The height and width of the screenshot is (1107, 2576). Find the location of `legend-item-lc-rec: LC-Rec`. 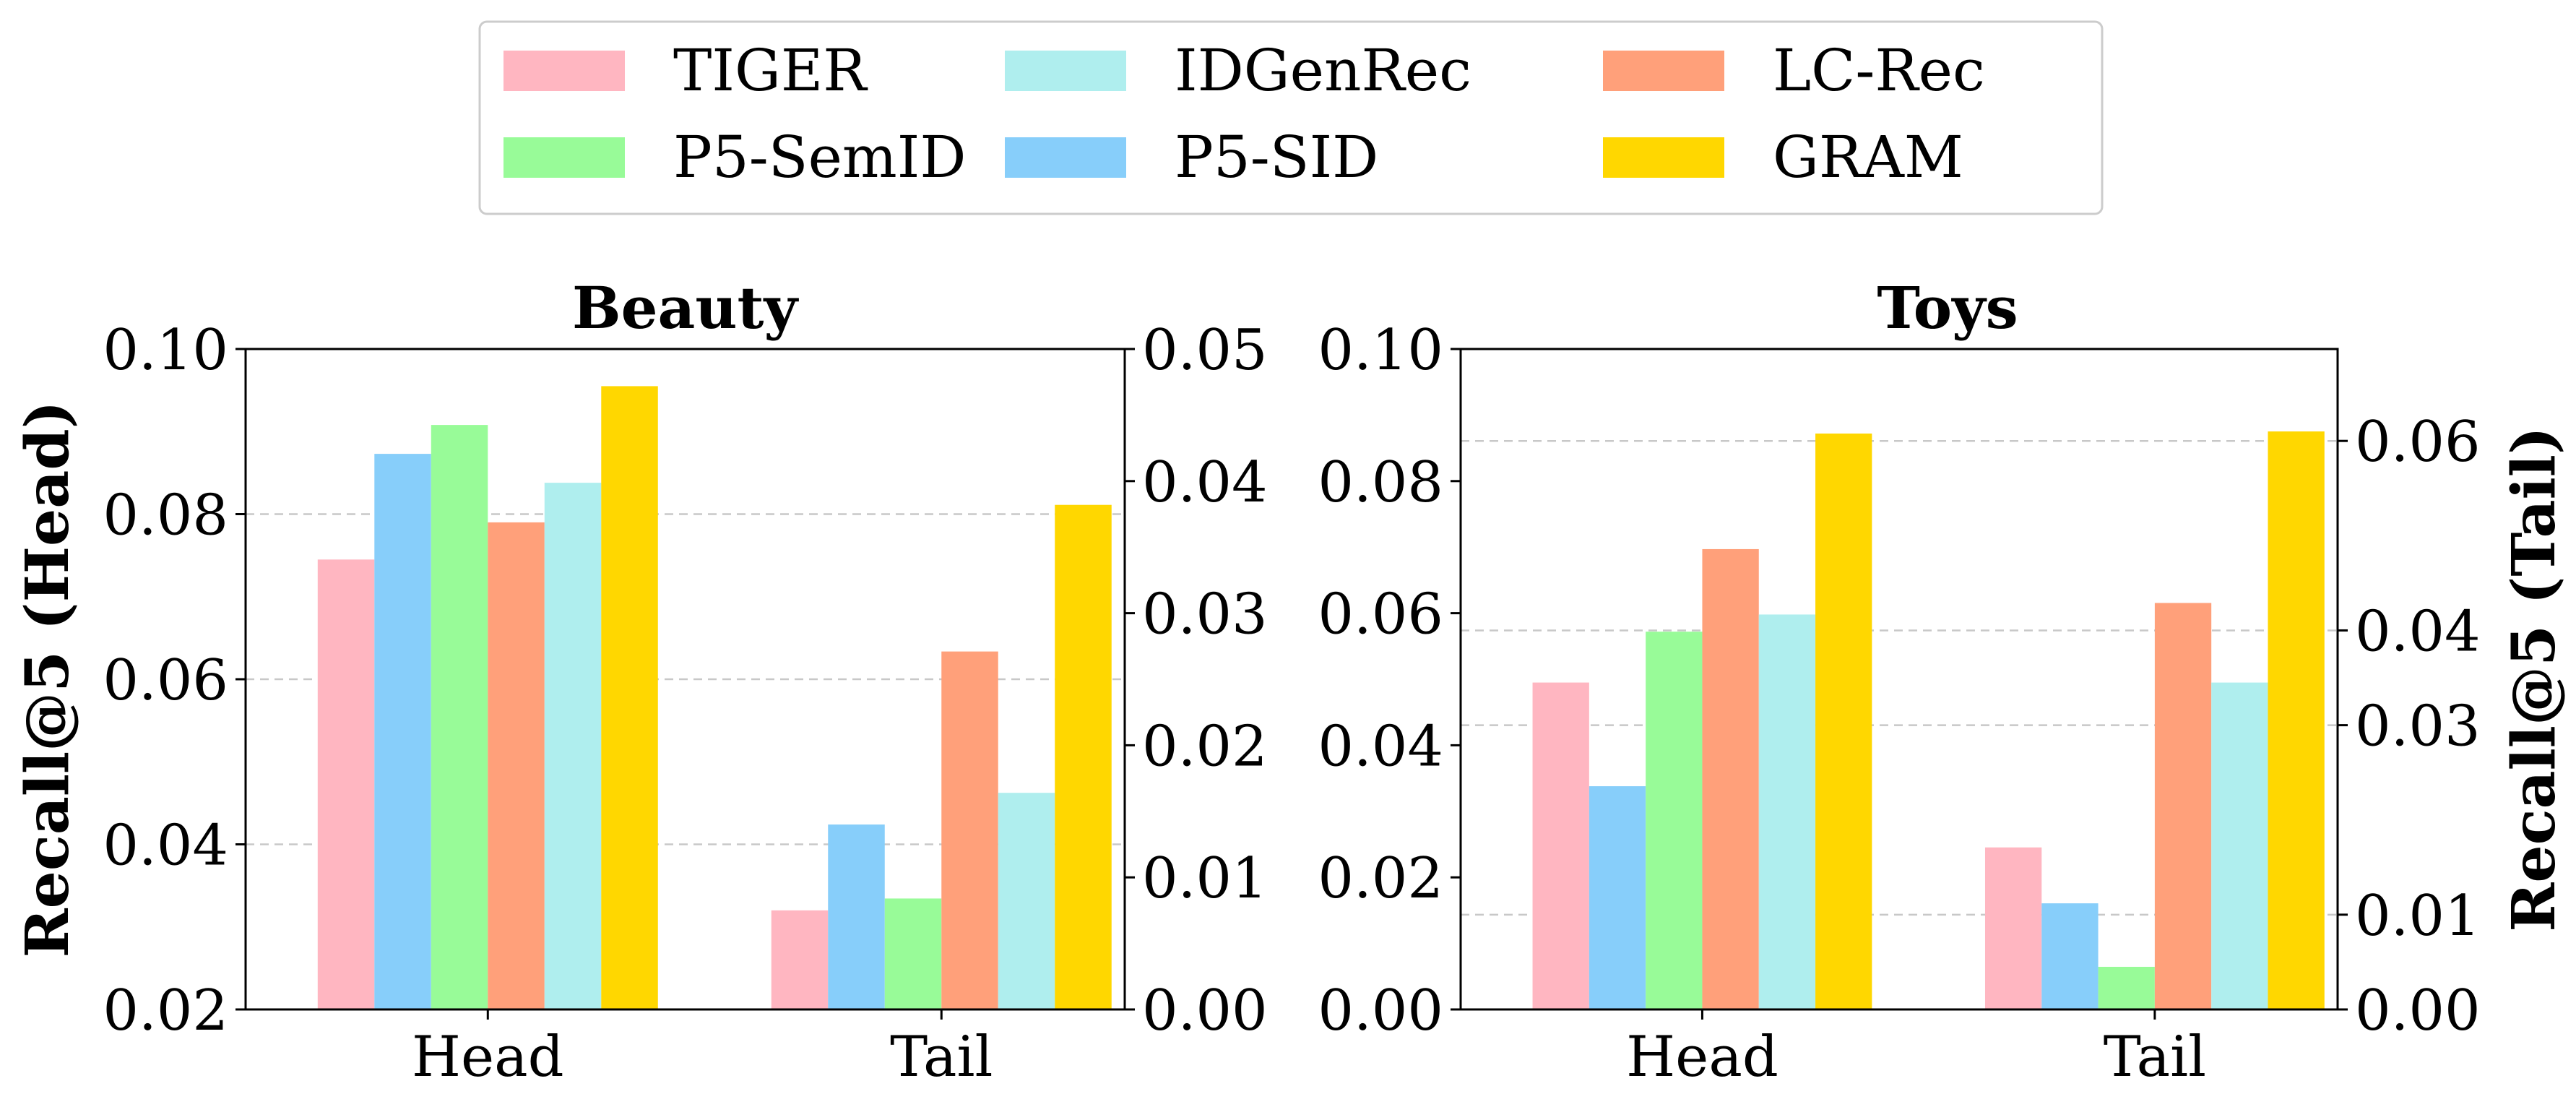

legend-item-lc-rec: LC-Rec is located at coordinates (1794, 70).